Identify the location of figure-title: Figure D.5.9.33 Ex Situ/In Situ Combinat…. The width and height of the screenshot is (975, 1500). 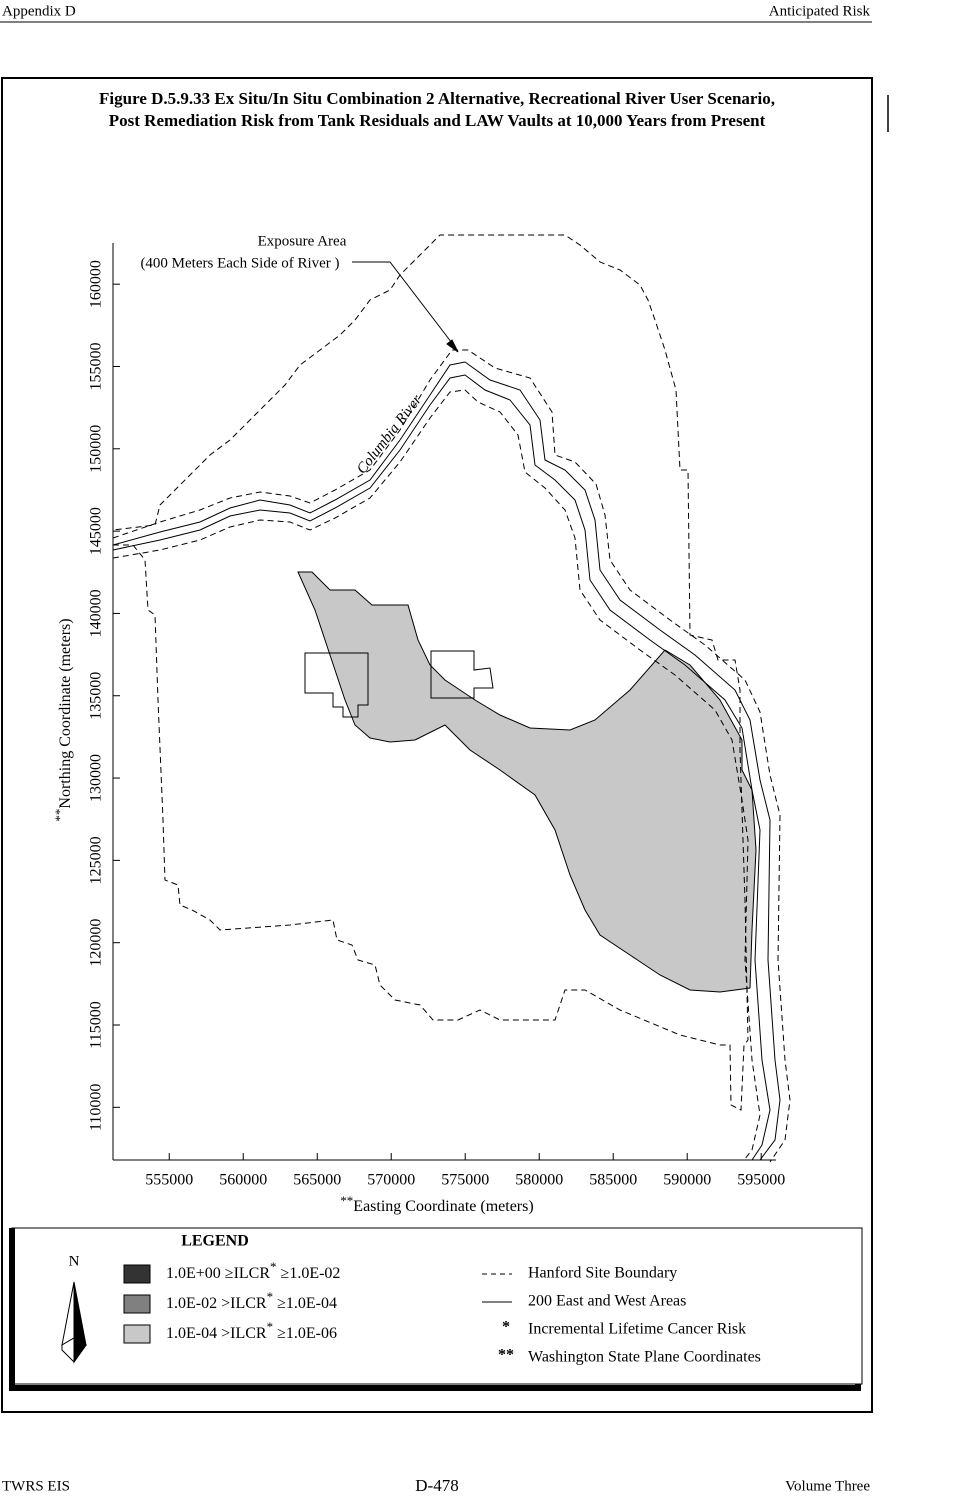
(437, 98).